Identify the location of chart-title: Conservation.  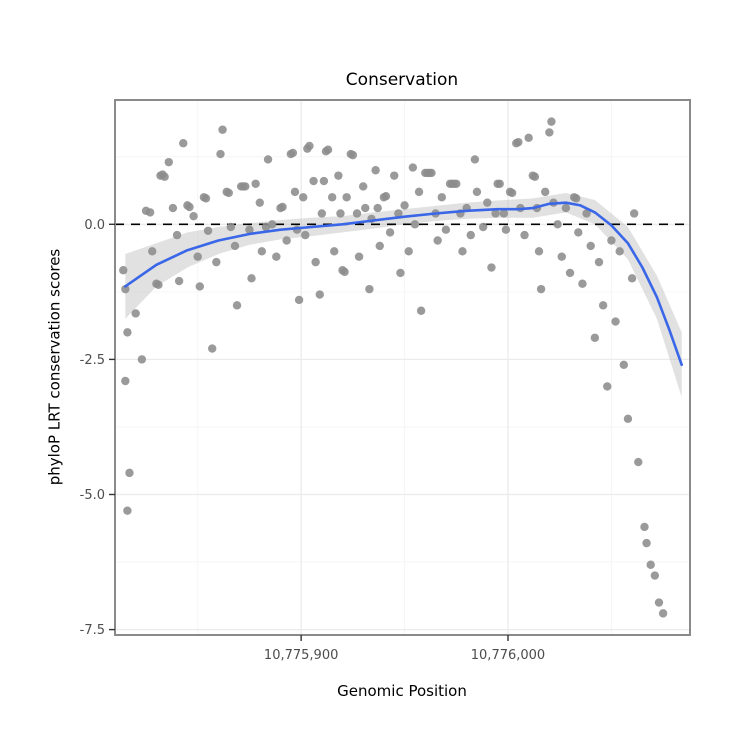
(402, 80).